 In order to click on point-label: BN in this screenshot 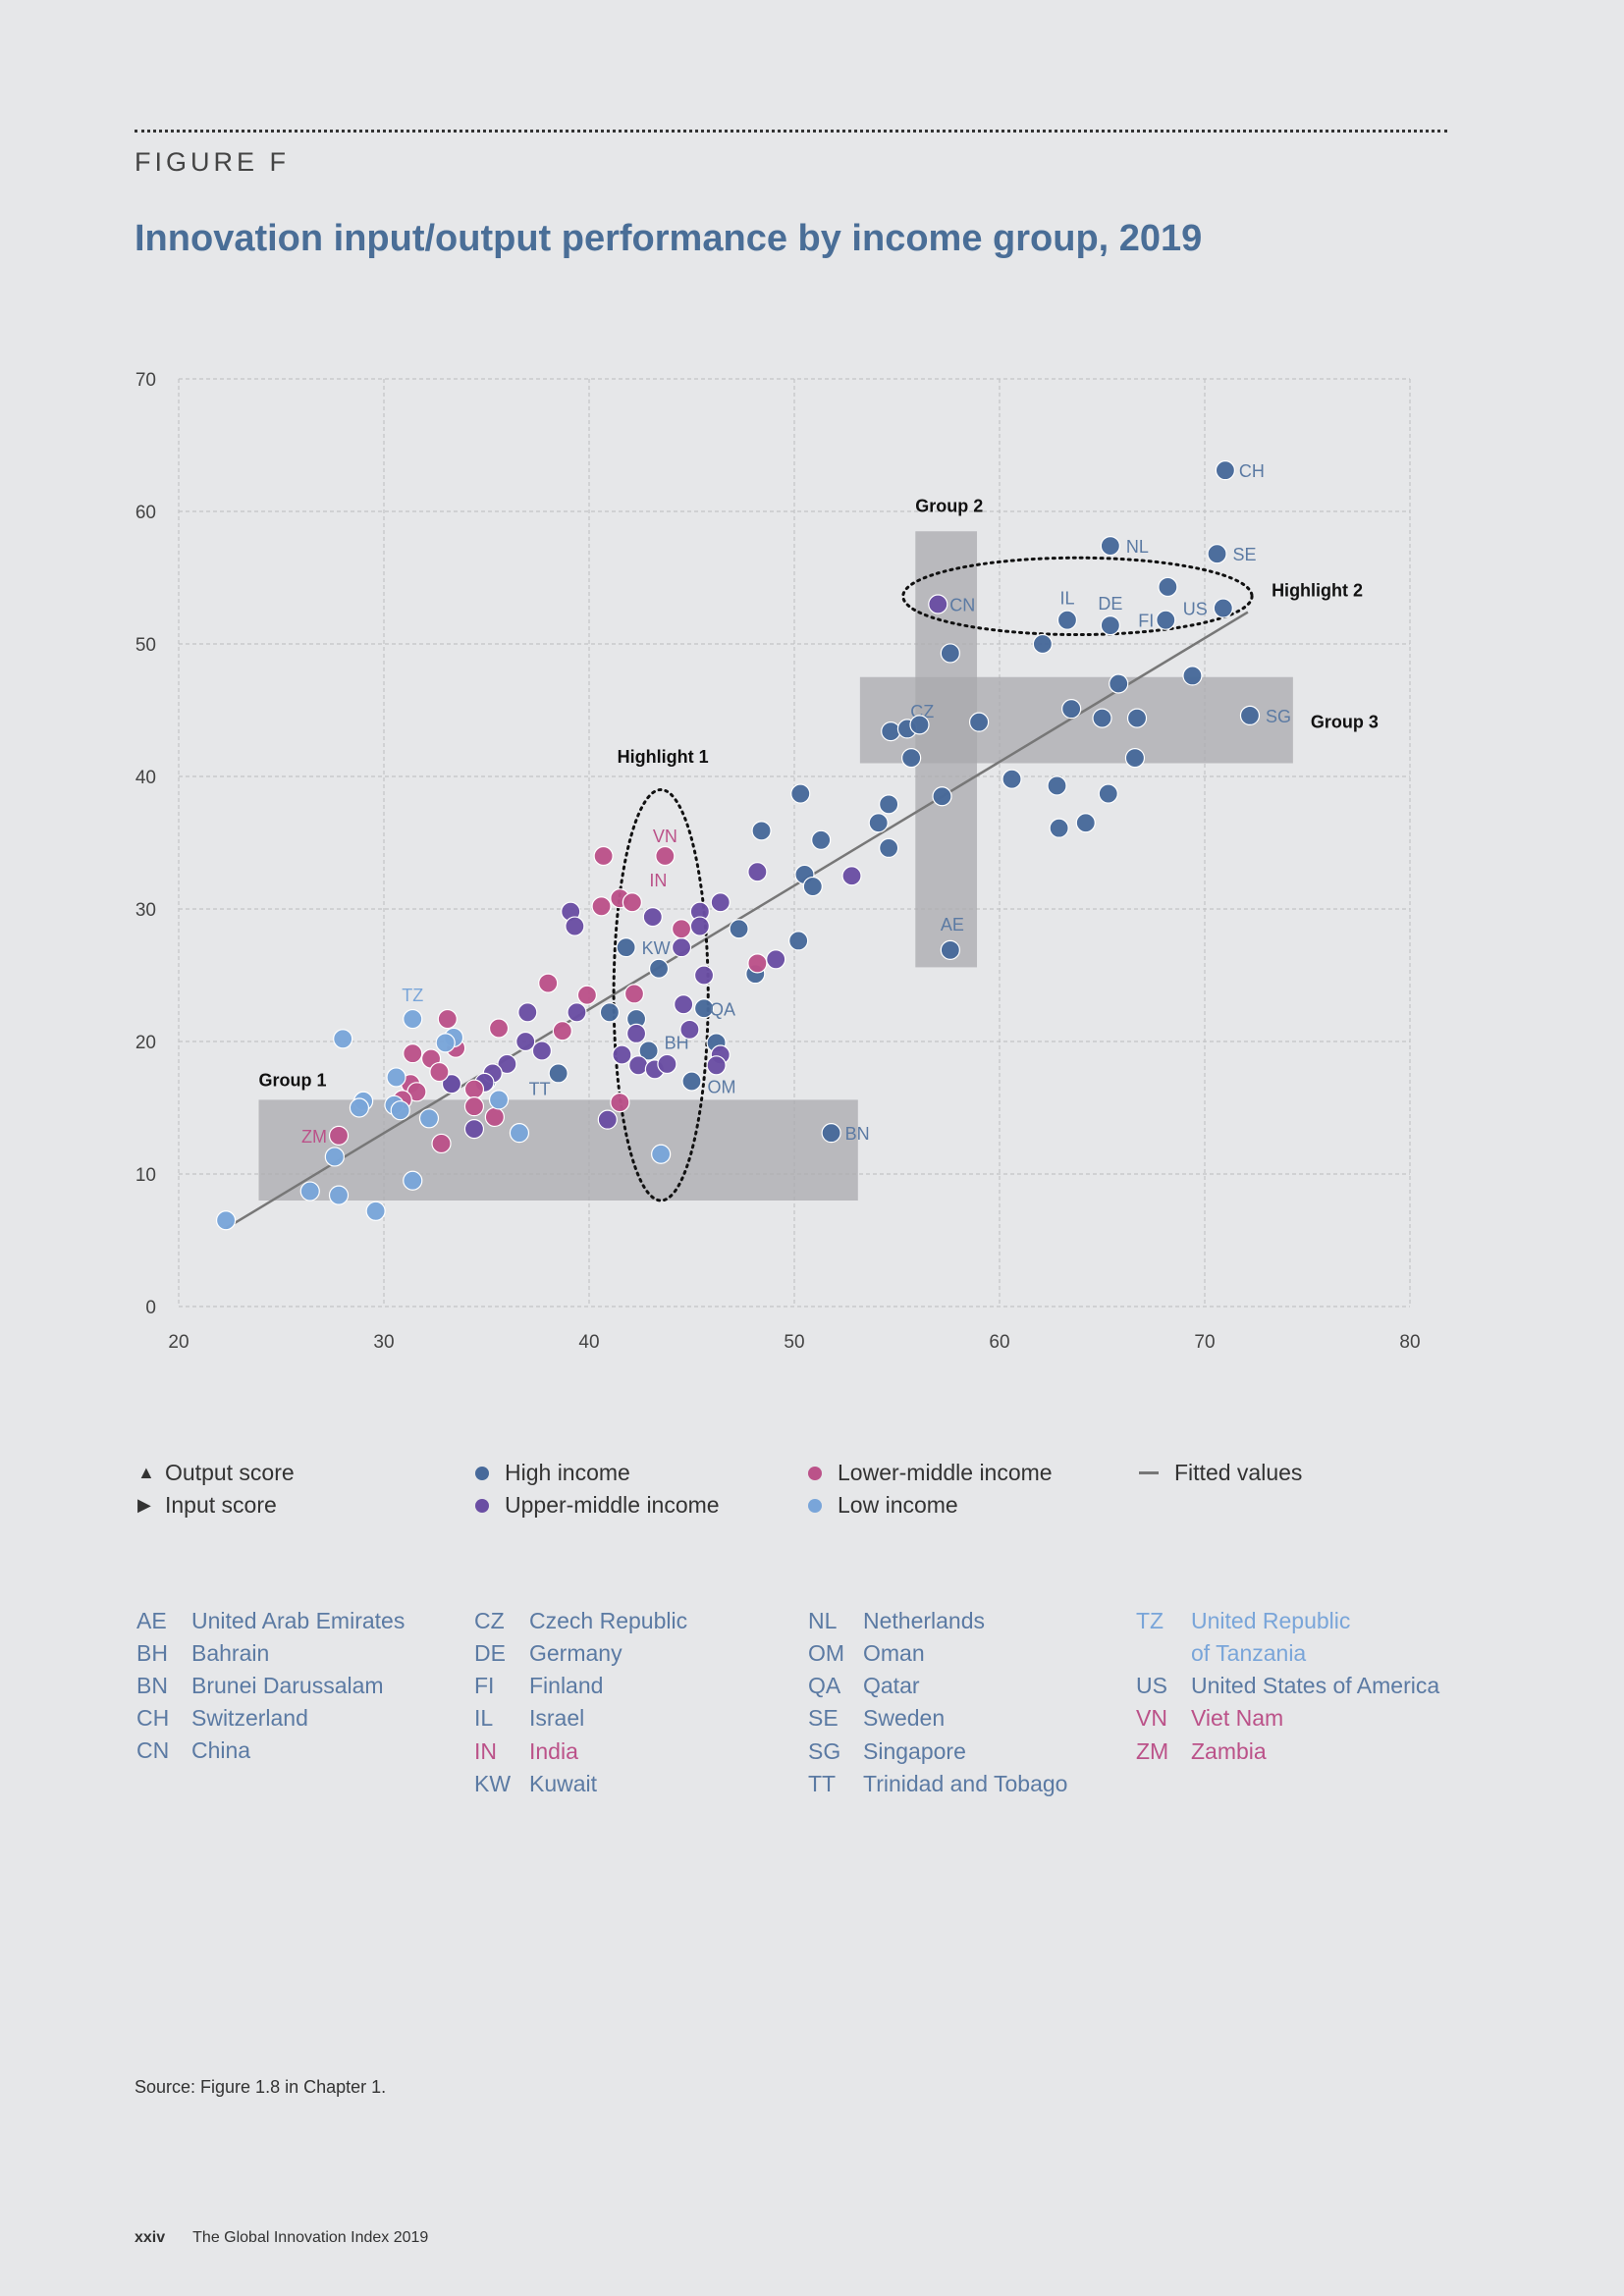, I will do `click(857, 1134)`.